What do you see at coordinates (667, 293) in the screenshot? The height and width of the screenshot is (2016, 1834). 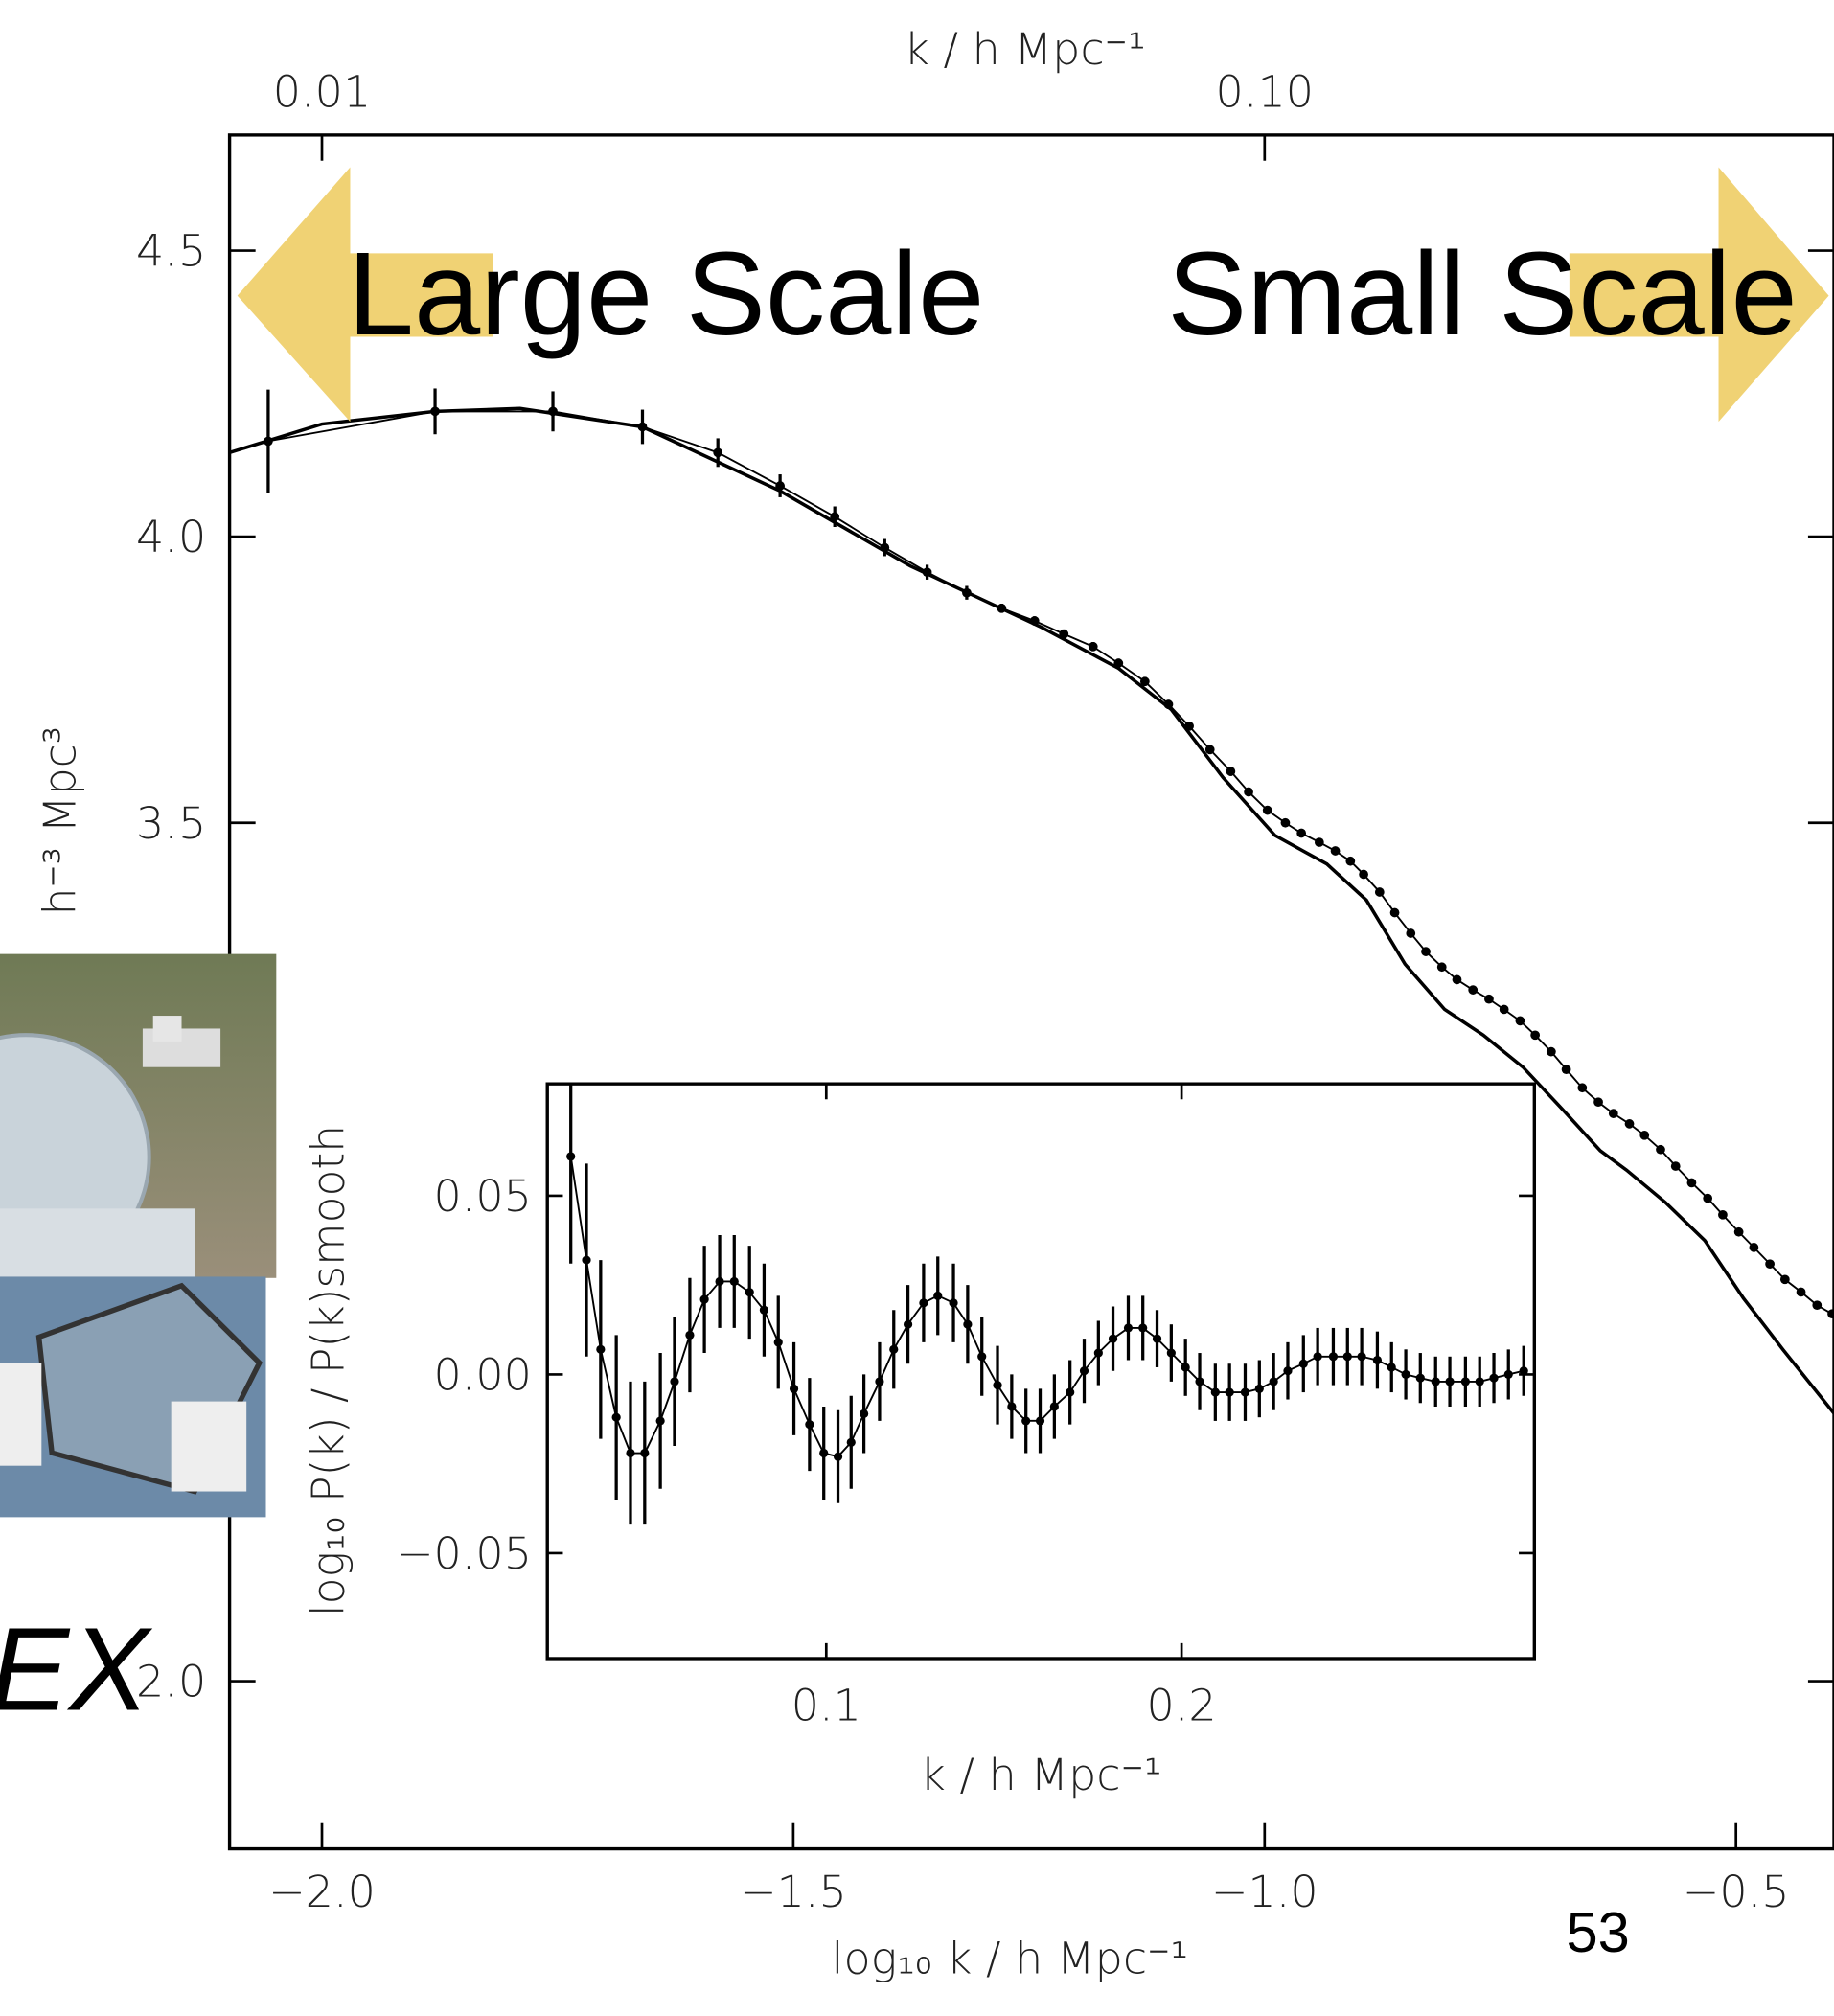 I see `large-scale: Large Scale` at bounding box center [667, 293].